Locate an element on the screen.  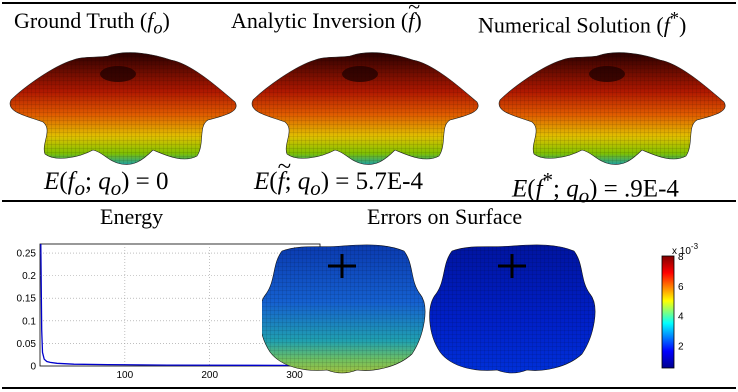
x-tick-label: 200 is located at coordinates (209, 375).